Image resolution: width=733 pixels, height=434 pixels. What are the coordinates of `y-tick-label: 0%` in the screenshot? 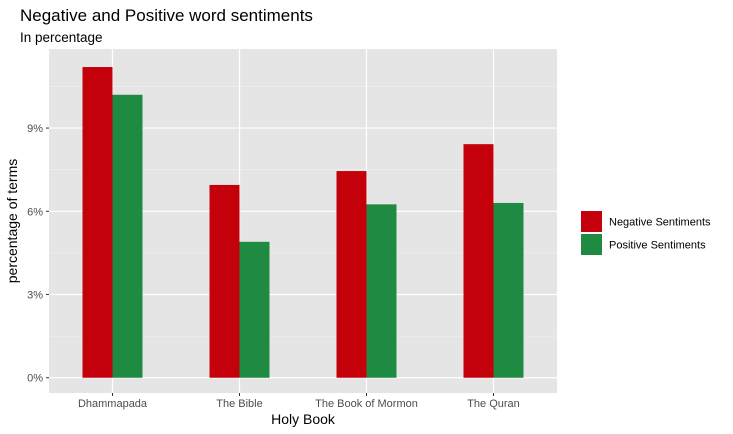 It's located at (35, 379).